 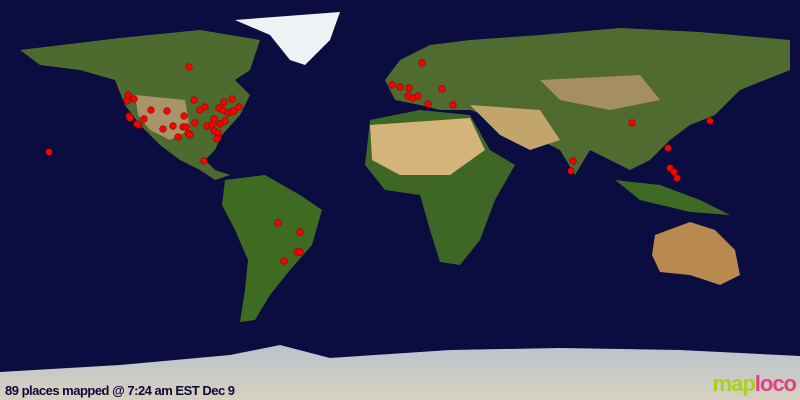 I want to click on central-asia, so click(x=600, y=92).